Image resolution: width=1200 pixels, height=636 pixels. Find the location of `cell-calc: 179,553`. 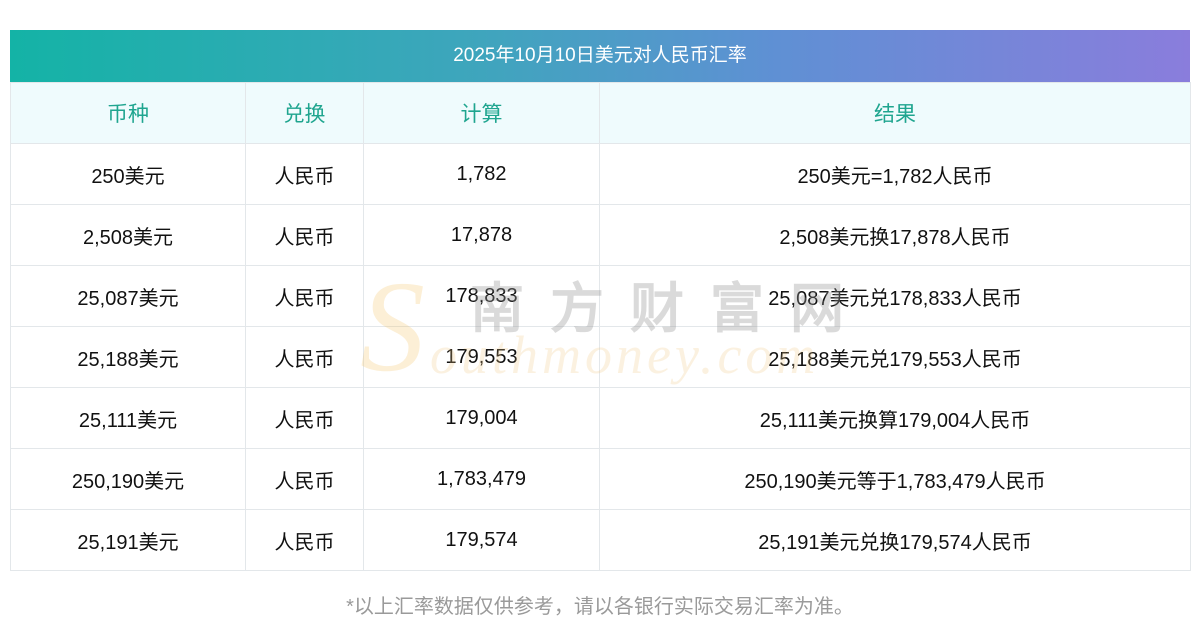

cell-calc: 179,553 is located at coordinates (481, 357).